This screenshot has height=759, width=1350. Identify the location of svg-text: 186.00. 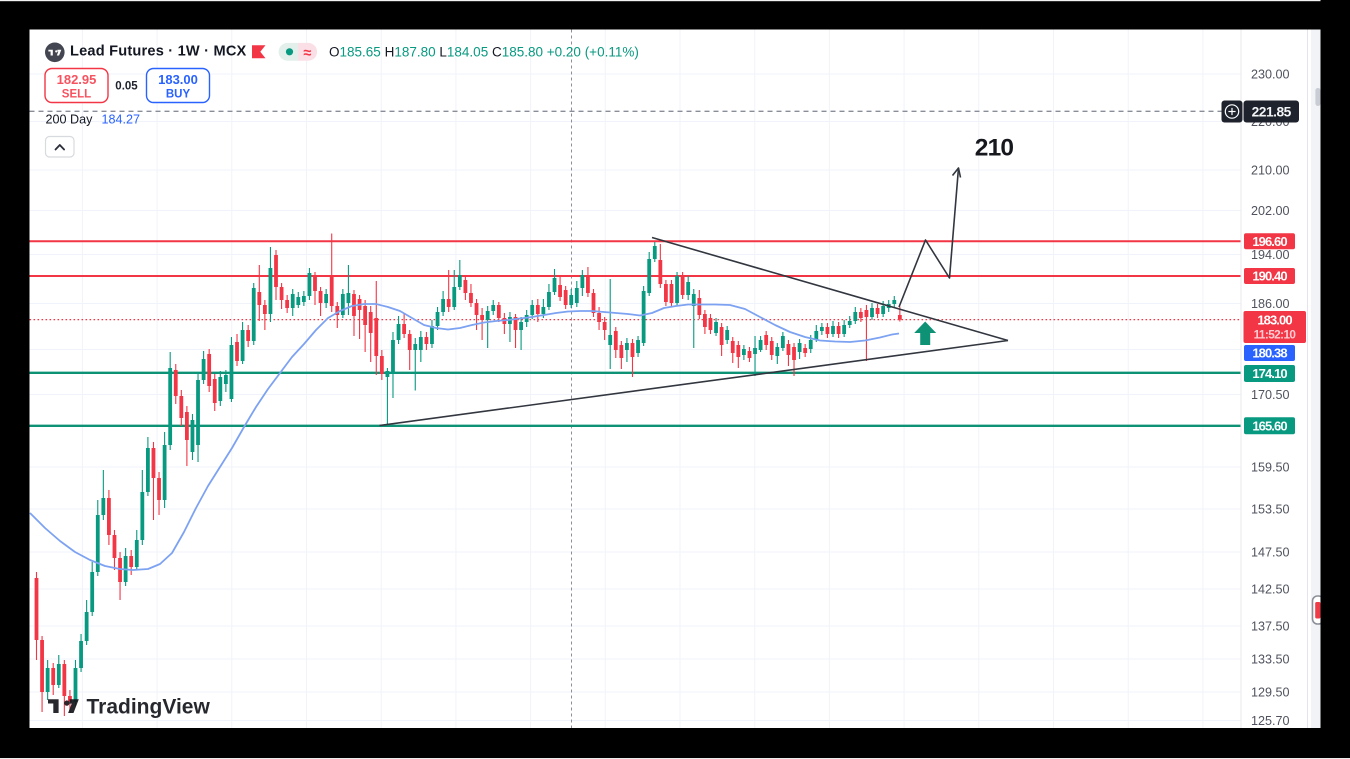
(1270, 304).